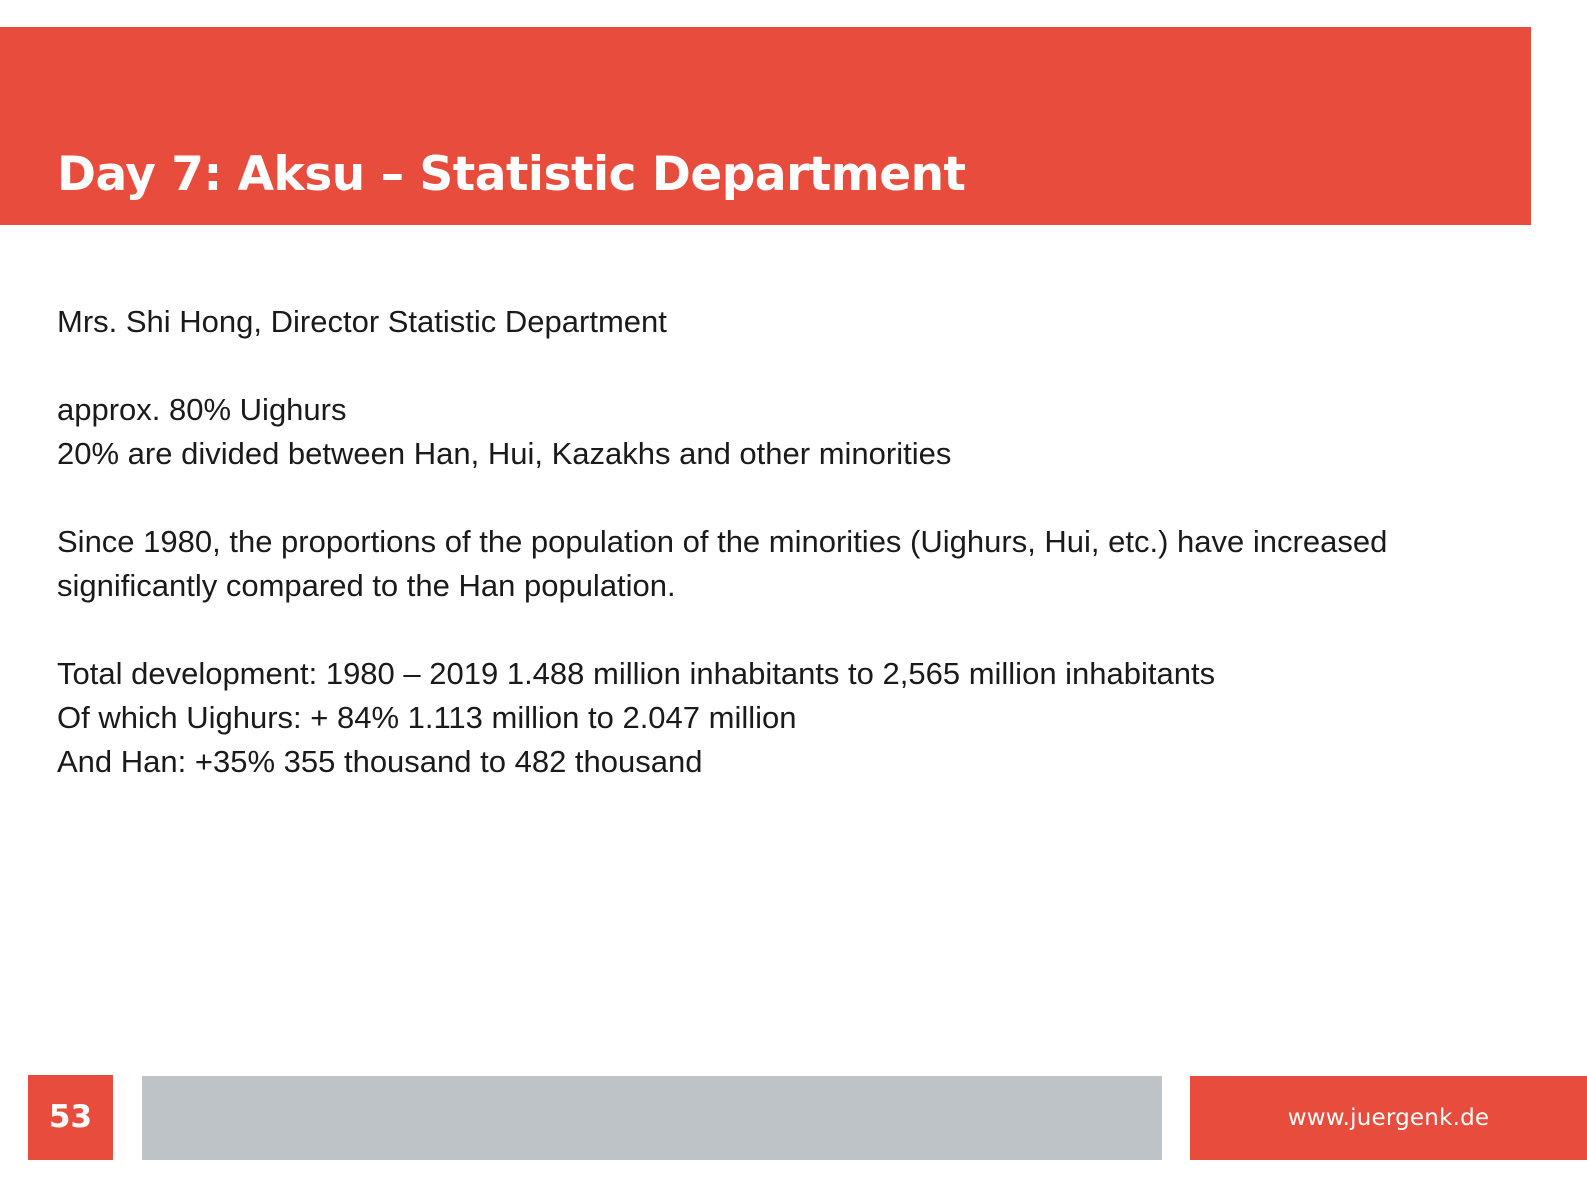 The height and width of the screenshot is (1190, 1587). I want to click on page-number-badge: 53, so click(70, 1117).